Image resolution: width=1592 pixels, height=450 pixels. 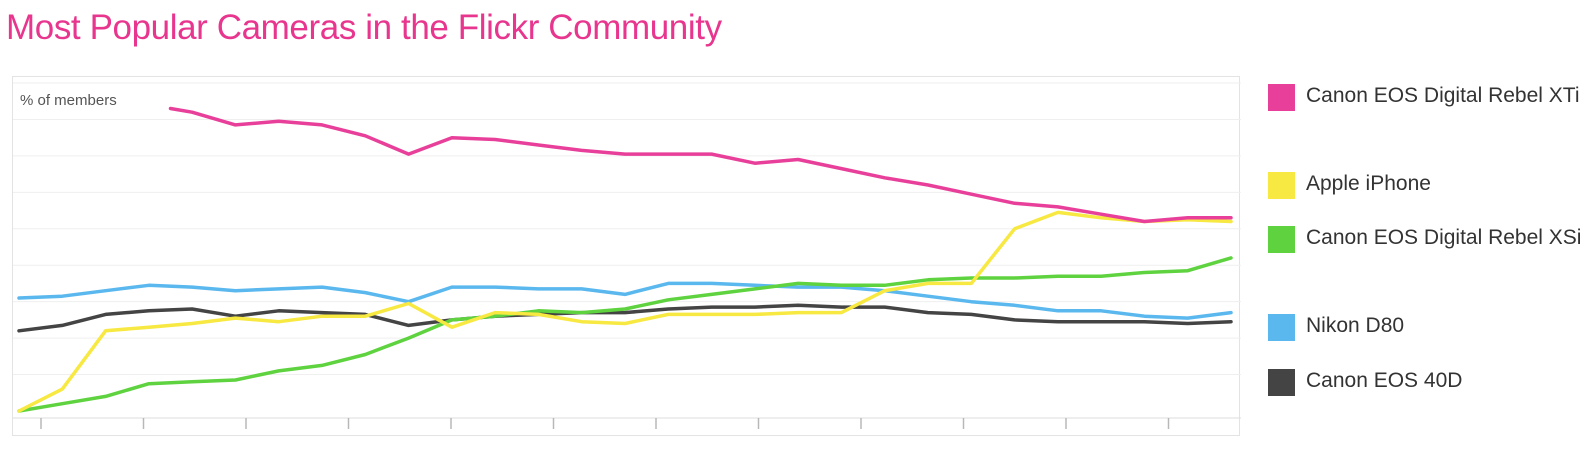 What do you see at coordinates (625, 300) in the screenshot?
I see `series-line-nikon-d80` at bounding box center [625, 300].